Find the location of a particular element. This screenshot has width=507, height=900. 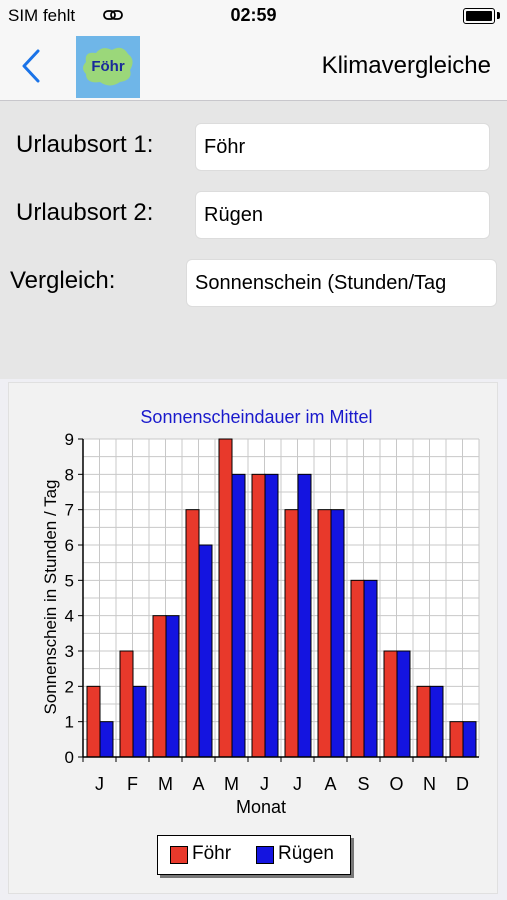

chevron-left-icon is located at coordinates (31, 66).